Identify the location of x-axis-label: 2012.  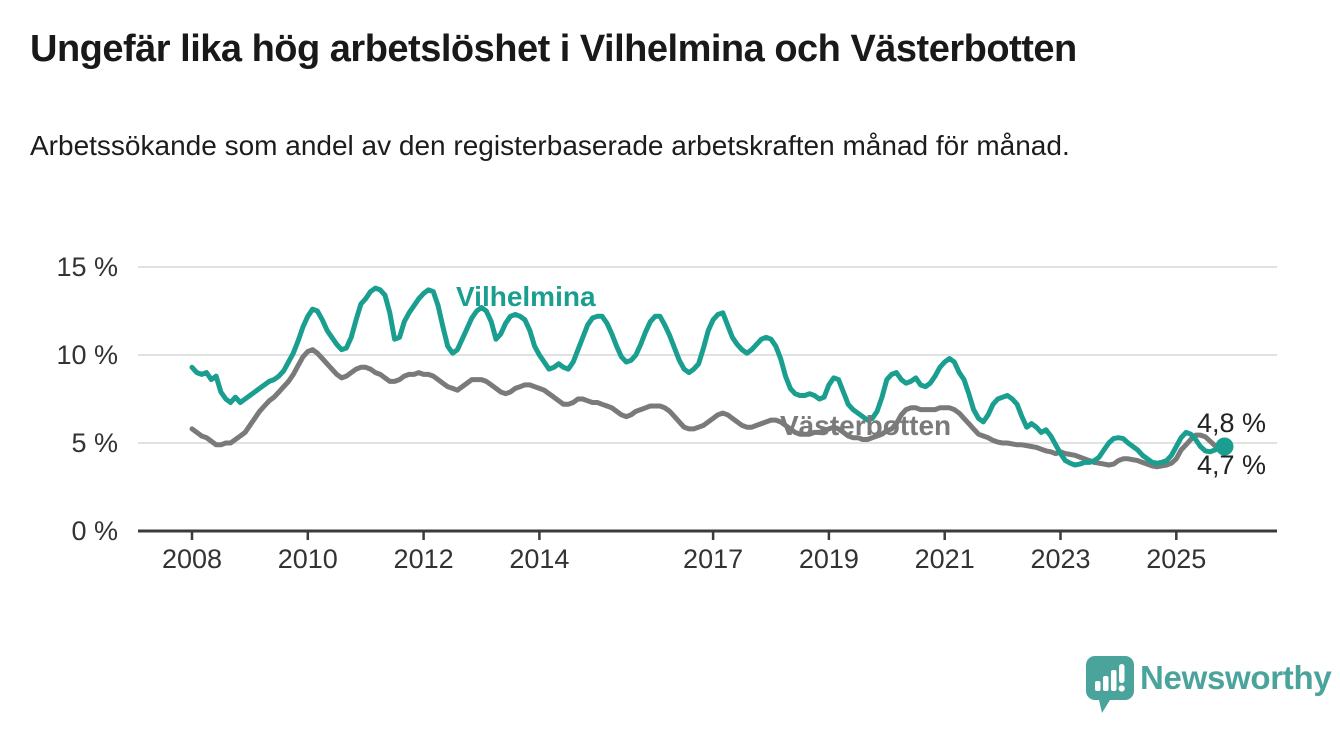
(423, 559).